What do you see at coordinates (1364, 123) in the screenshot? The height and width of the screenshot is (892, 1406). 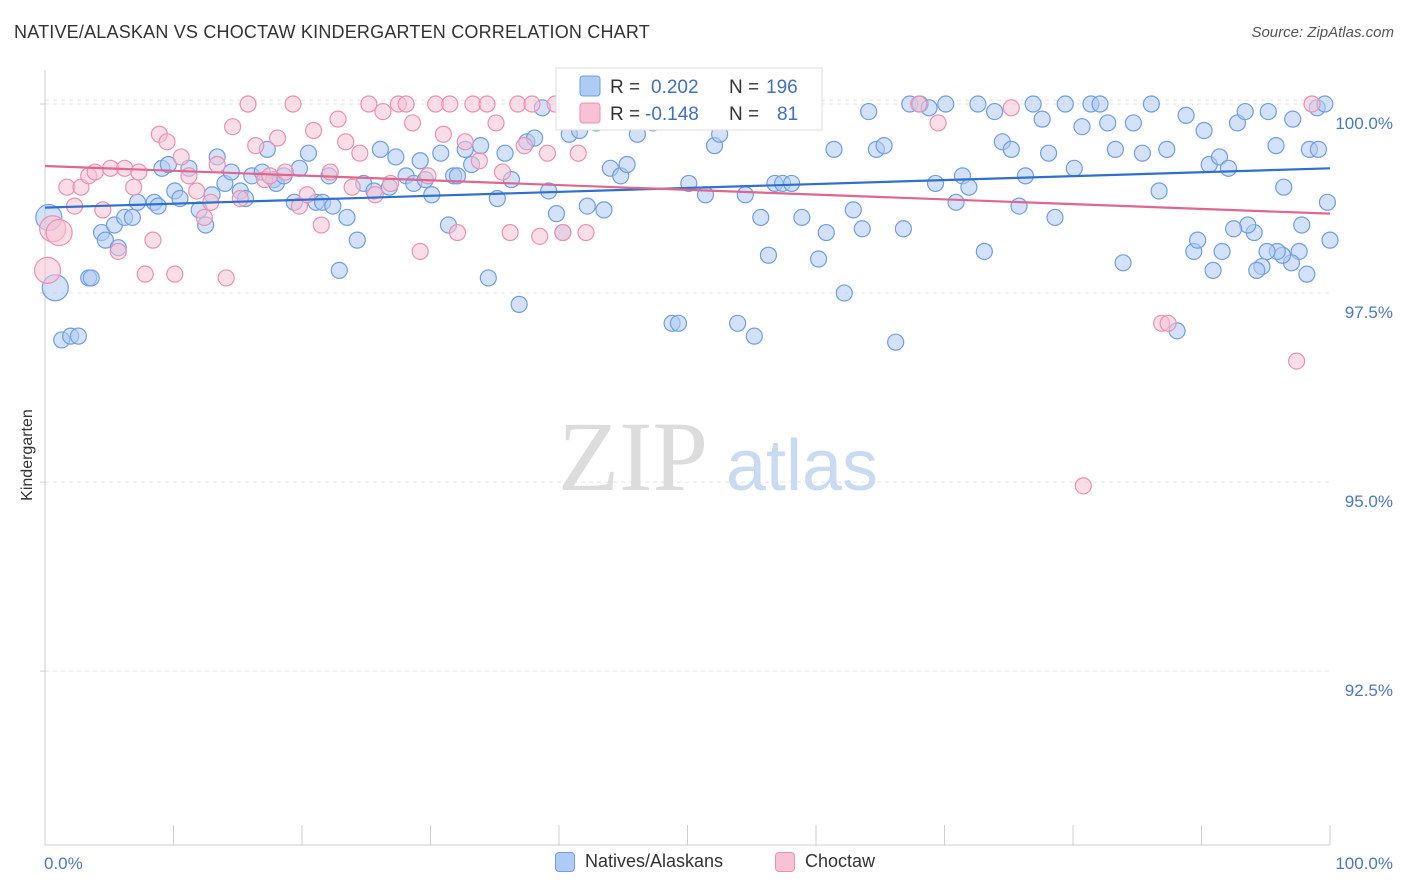 I see `y-tick-label: 100.0%` at bounding box center [1364, 123].